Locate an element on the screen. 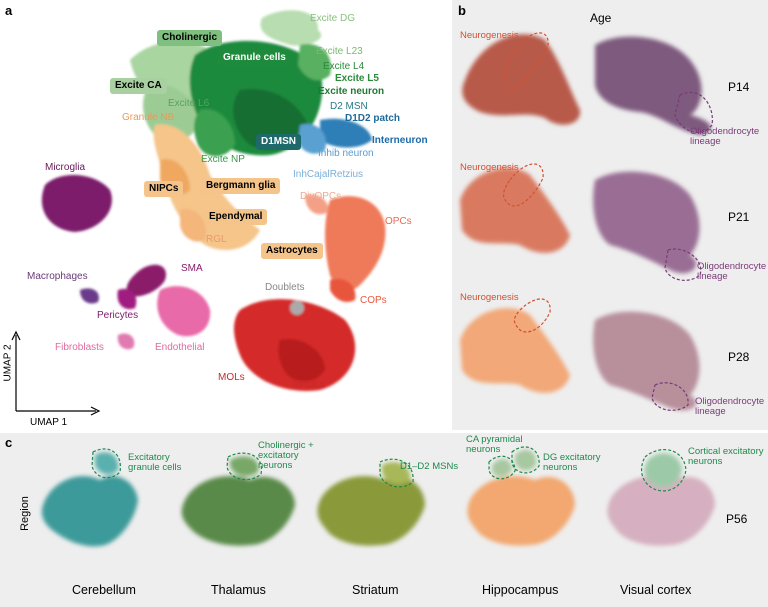 The width and height of the screenshot is (768, 607). timepoint-p28: P28 is located at coordinates (739, 357).